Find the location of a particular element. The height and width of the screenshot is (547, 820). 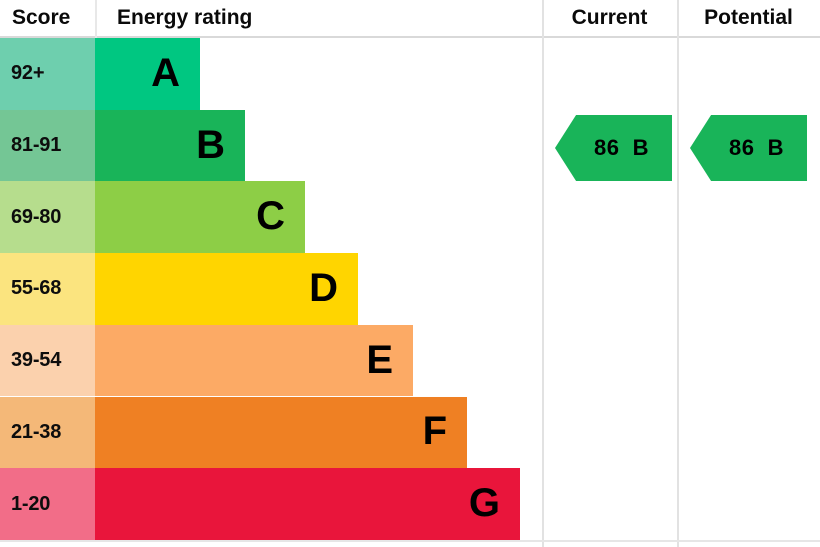

band-row-f: 21-38 F is located at coordinates (410, 432).